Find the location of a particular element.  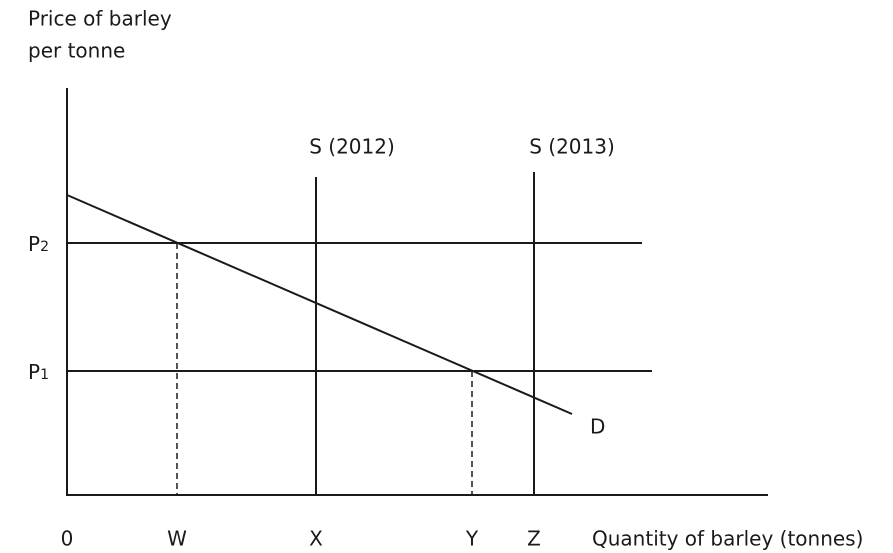

price-label: P2 is located at coordinates (38, 244).